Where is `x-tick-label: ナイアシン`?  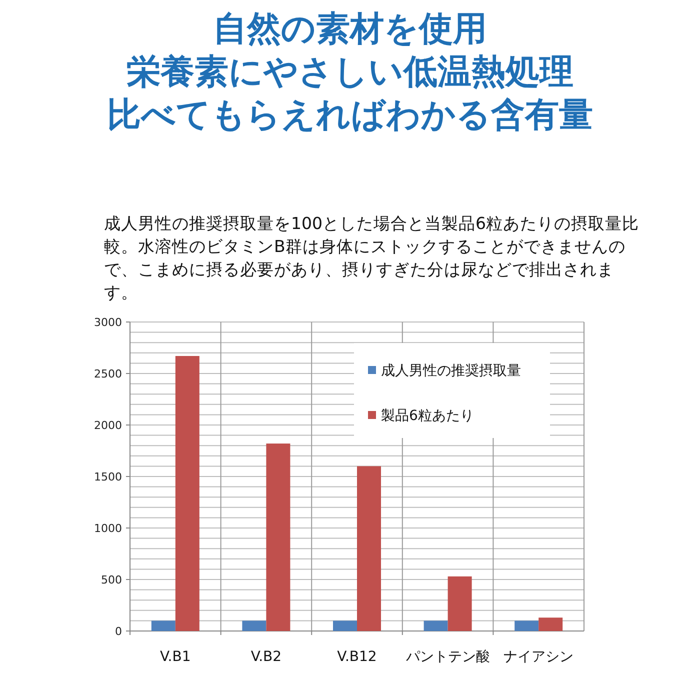
x-tick-label: ナイアシン is located at coordinates (539, 657).